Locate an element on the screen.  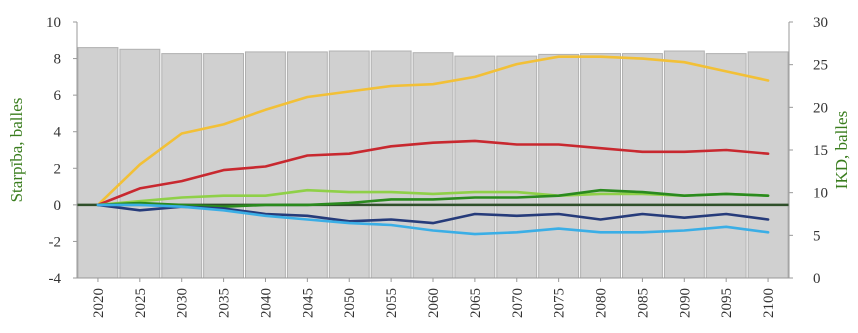
y-axis-left-title: Starpība, balles is located at coordinates (16, 150).